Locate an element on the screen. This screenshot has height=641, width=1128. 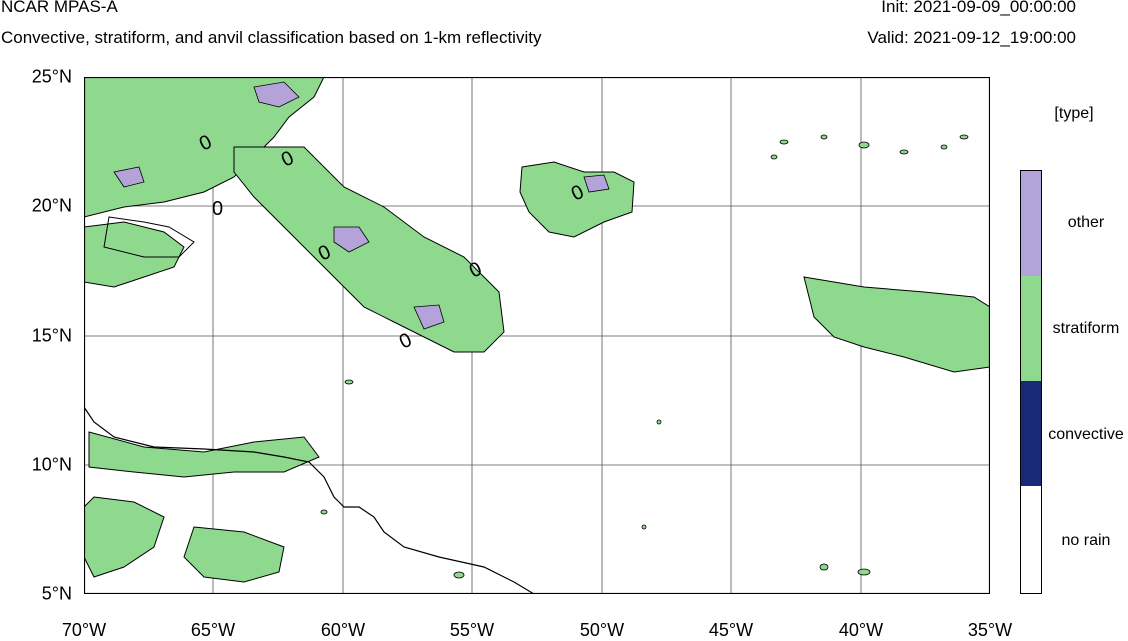
legend-swatch-other is located at coordinates (1031, 223).